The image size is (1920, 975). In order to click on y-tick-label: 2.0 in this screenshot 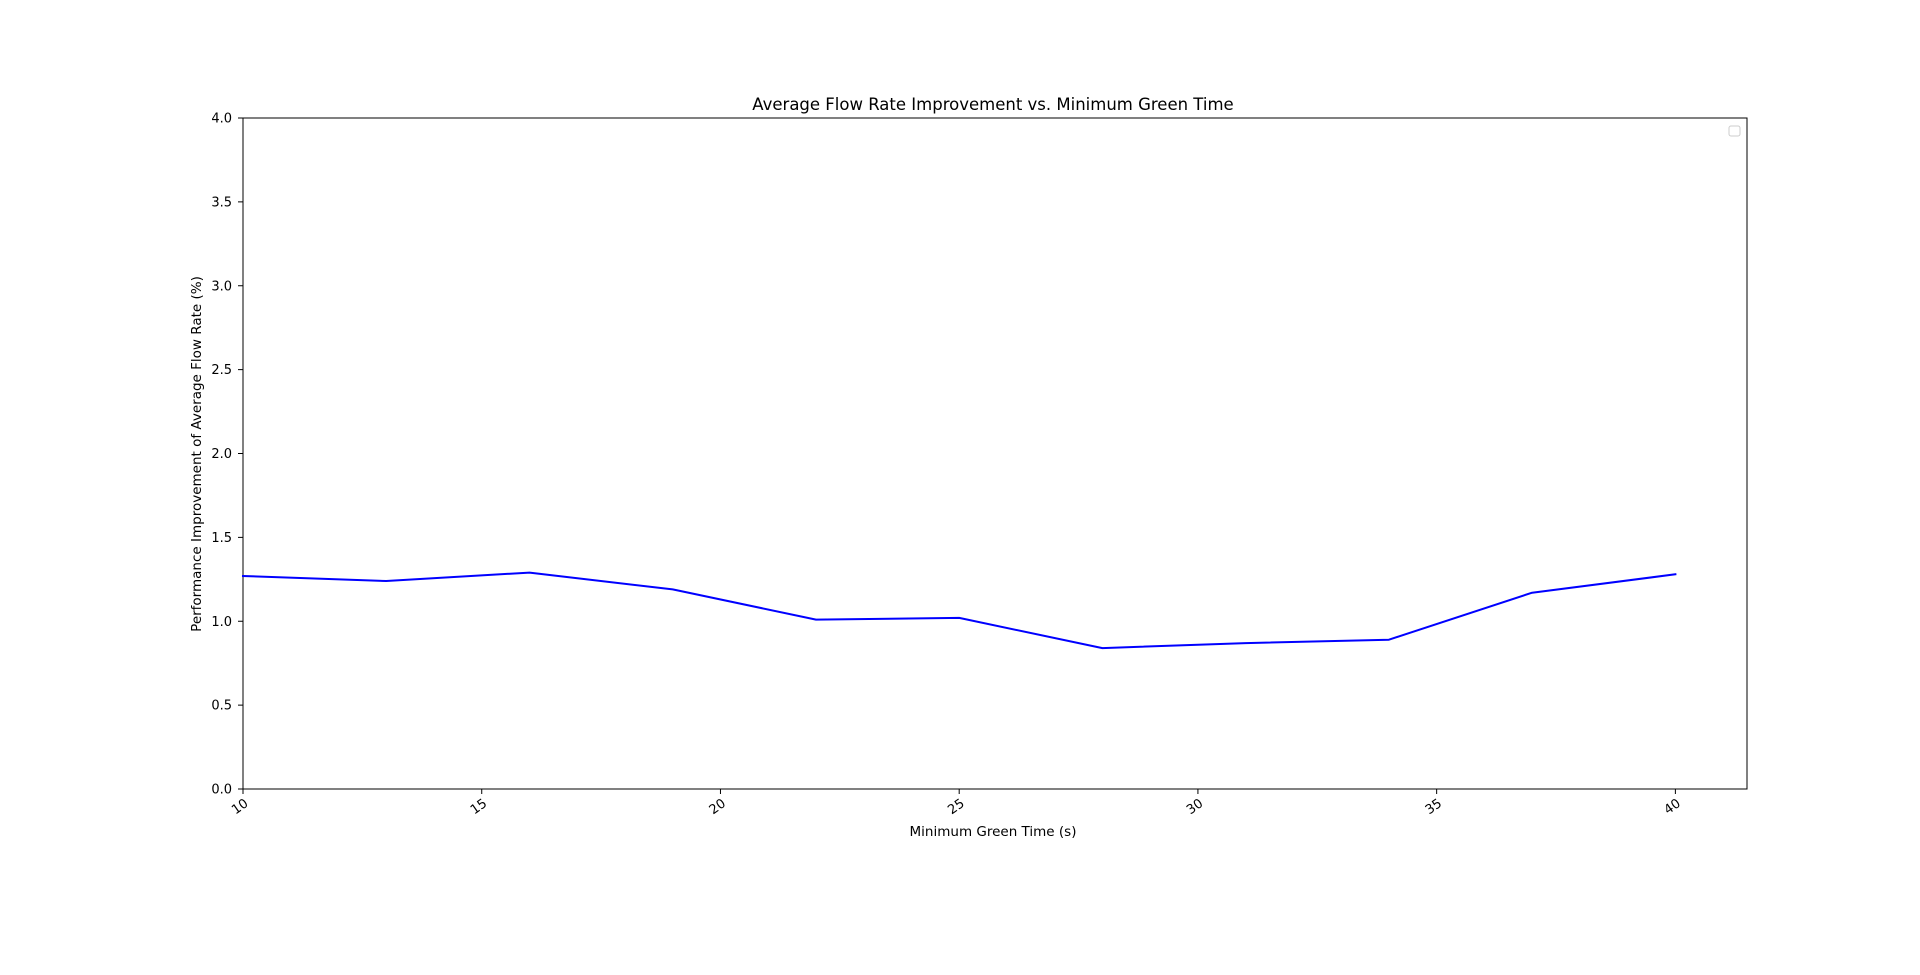, I will do `click(221, 454)`.